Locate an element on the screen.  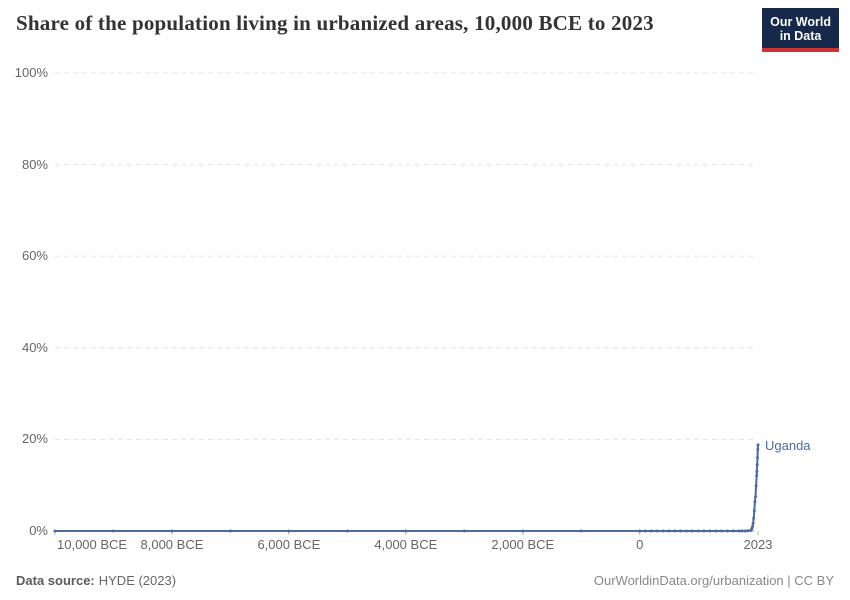
series-label-uganda: Uganda is located at coordinates (788, 445).